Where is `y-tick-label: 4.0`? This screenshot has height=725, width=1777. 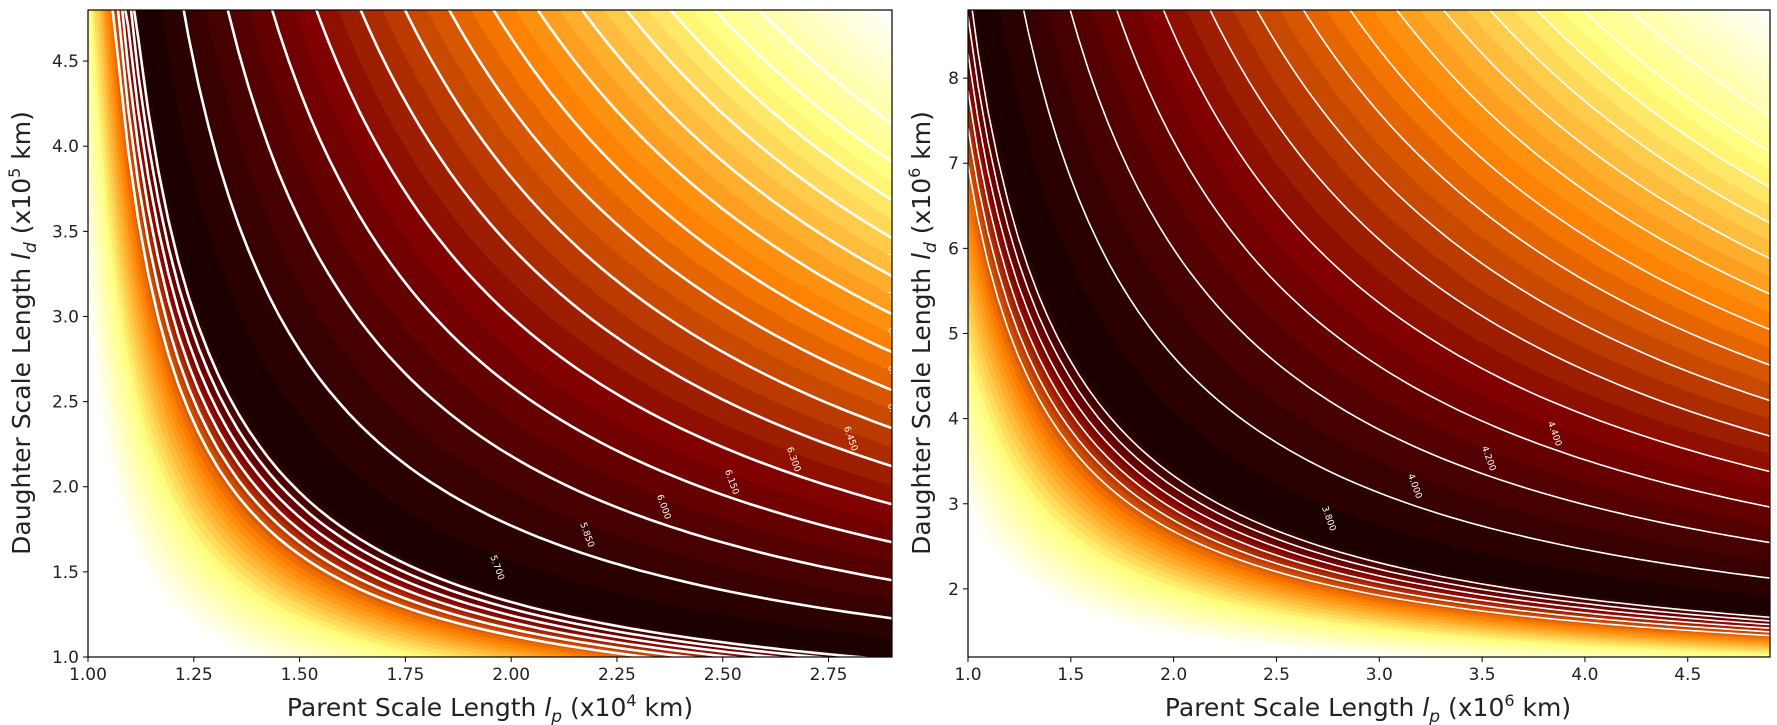 y-tick-label: 4.0 is located at coordinates (65, 147).